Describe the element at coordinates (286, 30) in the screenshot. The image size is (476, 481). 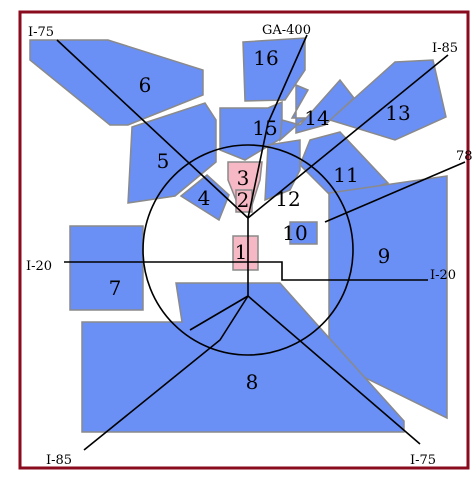
I see `road-label-ga400: GA-400` at that location.